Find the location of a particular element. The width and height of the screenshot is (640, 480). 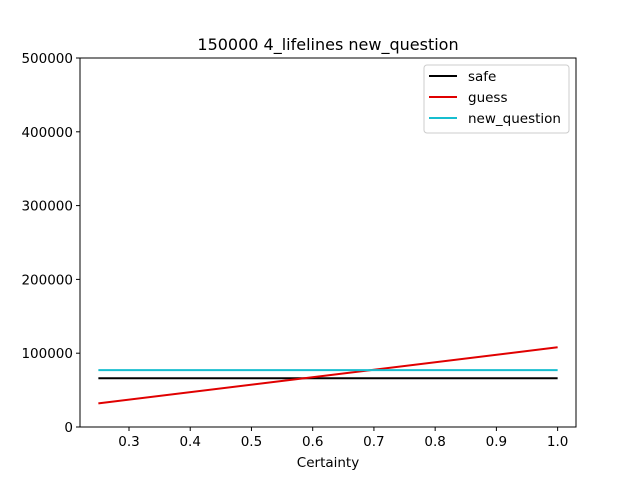

x-tick-label: 0.7 is located at coordinates (373, 442).